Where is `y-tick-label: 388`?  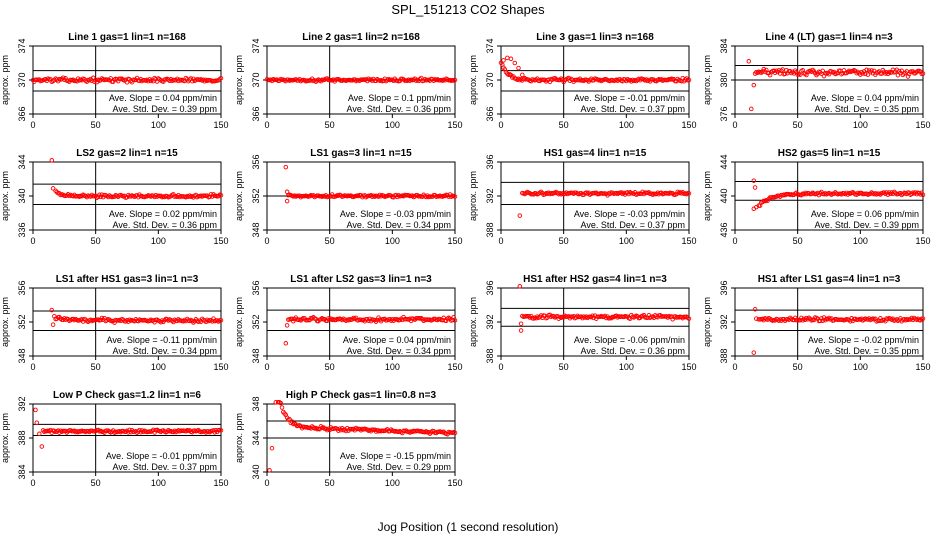
y-tick-label: 388 is located at coordinates (490, 355).